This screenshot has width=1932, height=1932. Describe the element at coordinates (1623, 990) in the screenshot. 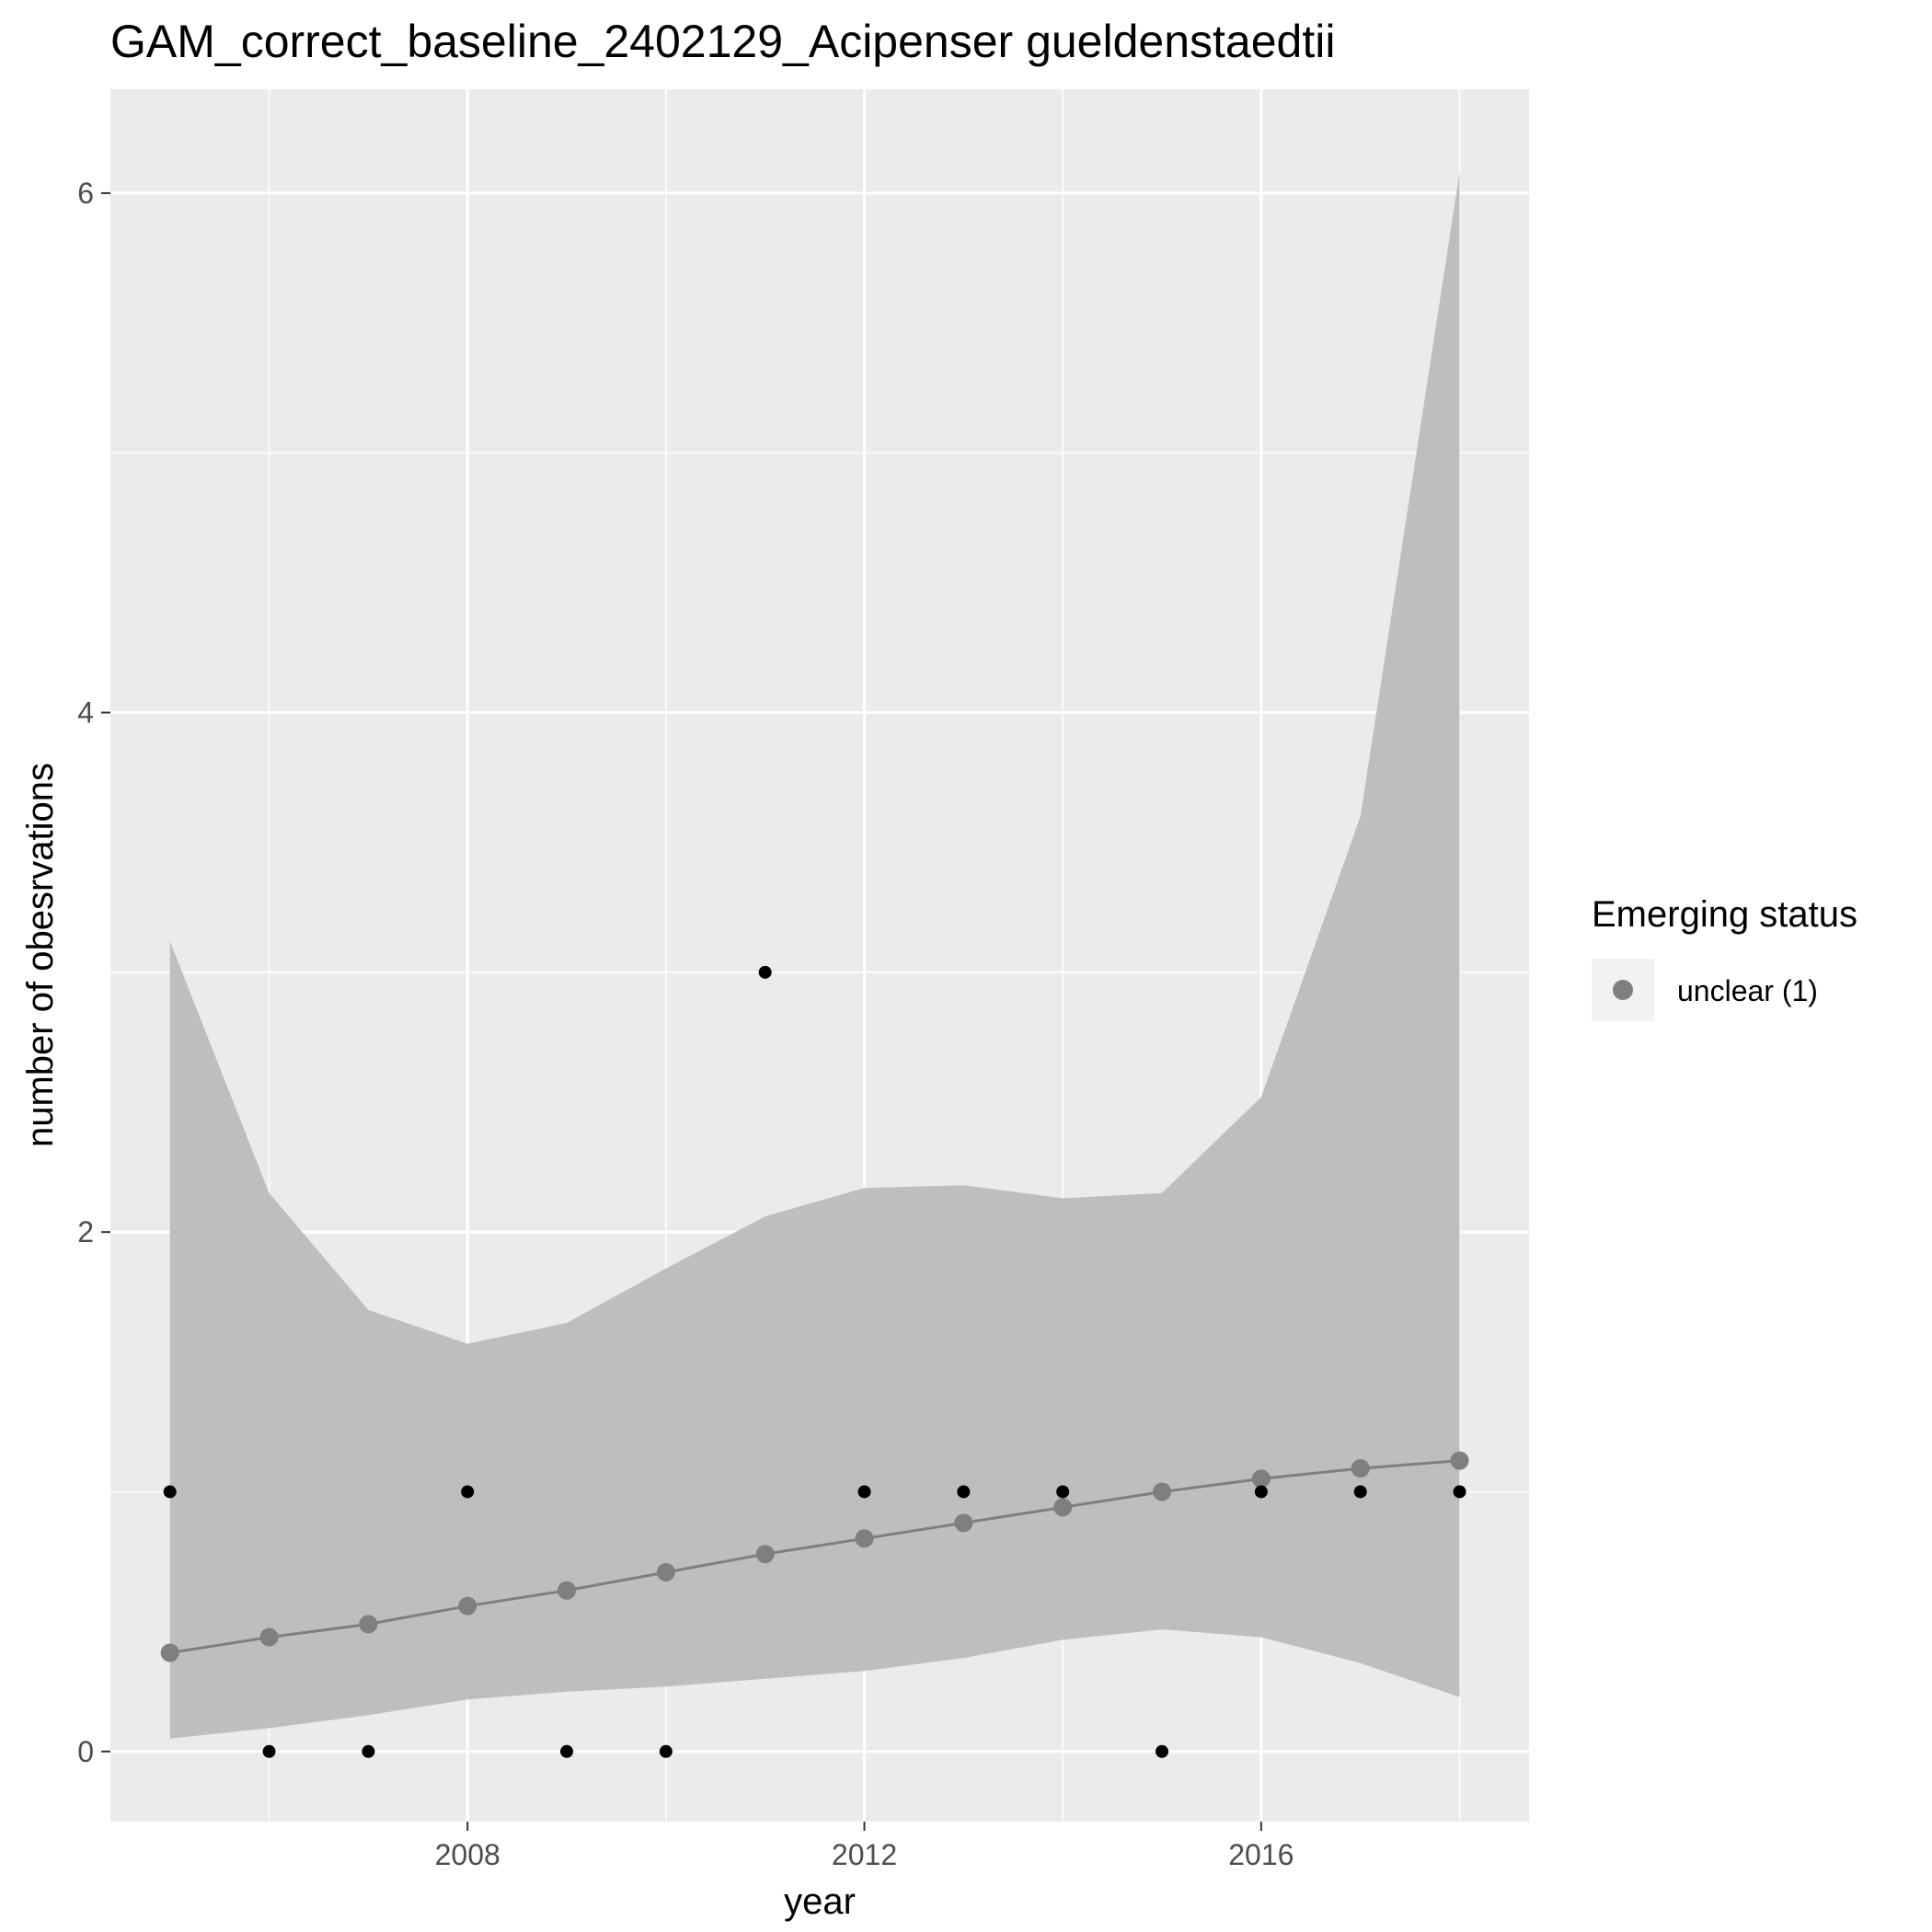

I see `legend-key-point` at that location.